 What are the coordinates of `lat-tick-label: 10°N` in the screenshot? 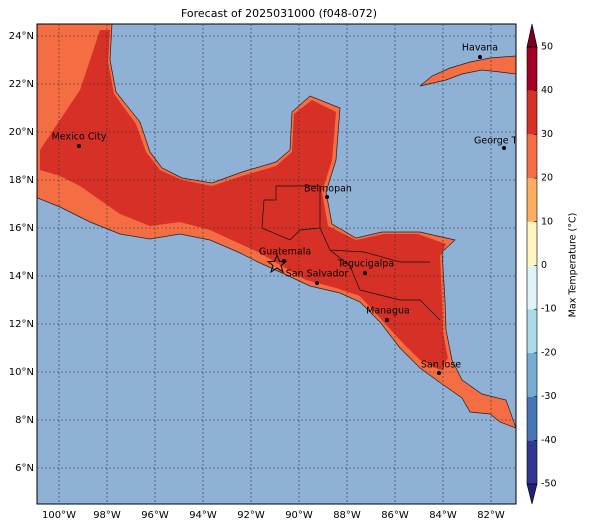 It's located at (21, 372).